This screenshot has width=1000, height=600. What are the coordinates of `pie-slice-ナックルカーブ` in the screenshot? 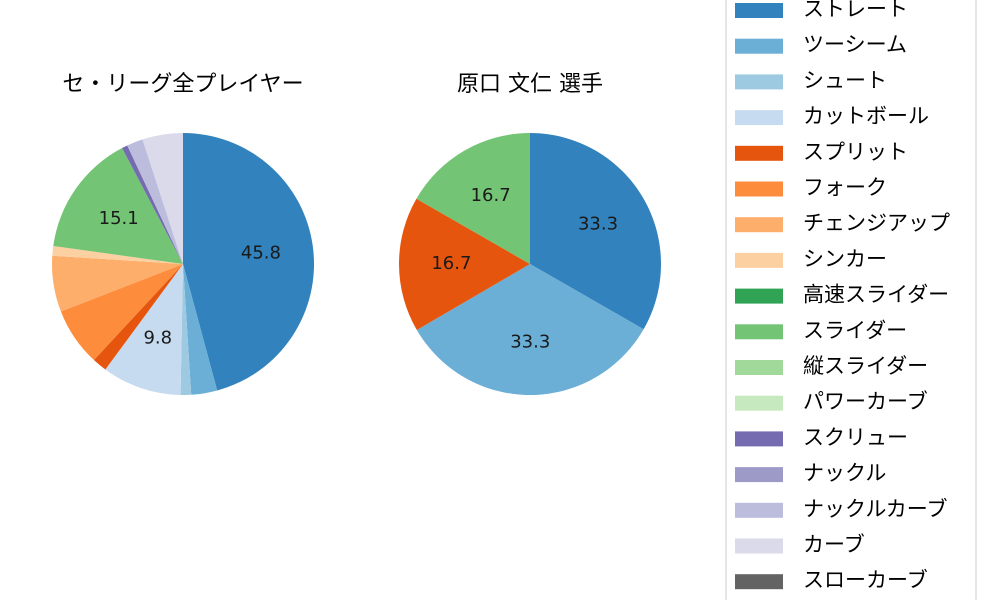 It's located at (155, 201).